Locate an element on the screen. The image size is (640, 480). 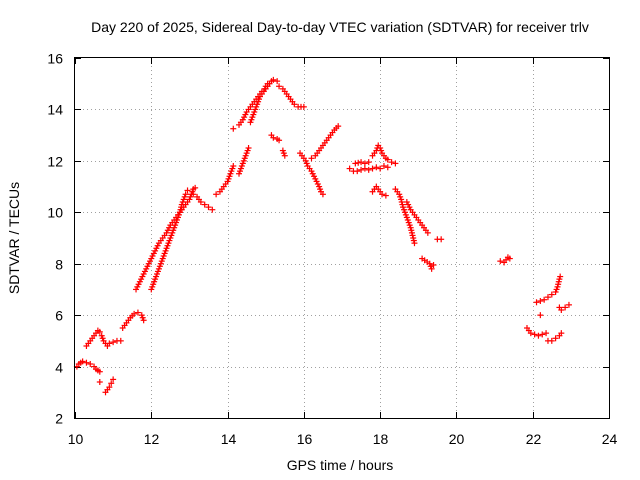
x-tick-label: 22 is located at coordinates (534, 439).